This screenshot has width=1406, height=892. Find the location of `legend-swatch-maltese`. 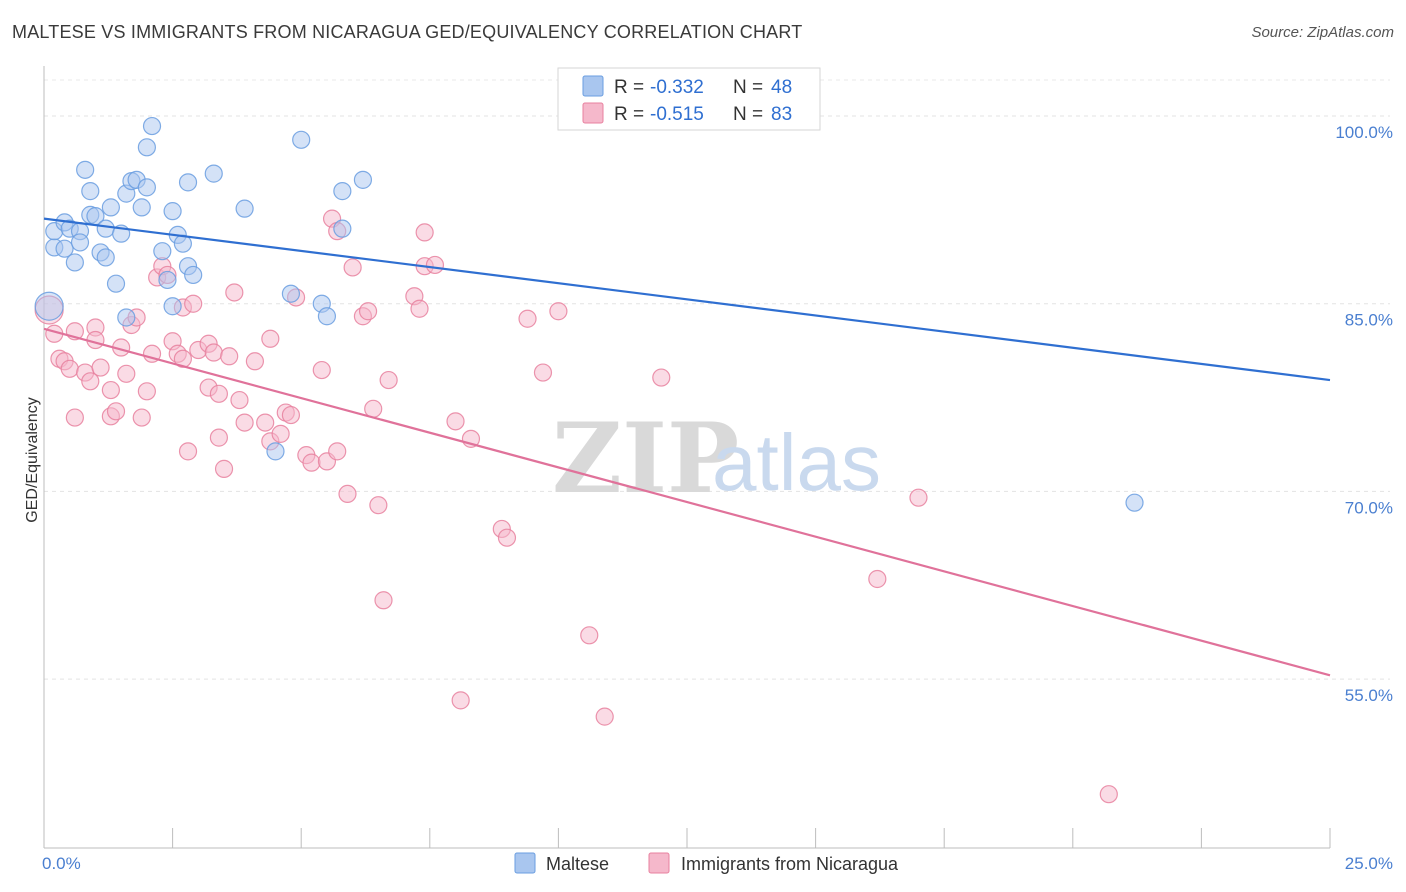

legend-swatch-maltese is located at coordinates (525, 863).